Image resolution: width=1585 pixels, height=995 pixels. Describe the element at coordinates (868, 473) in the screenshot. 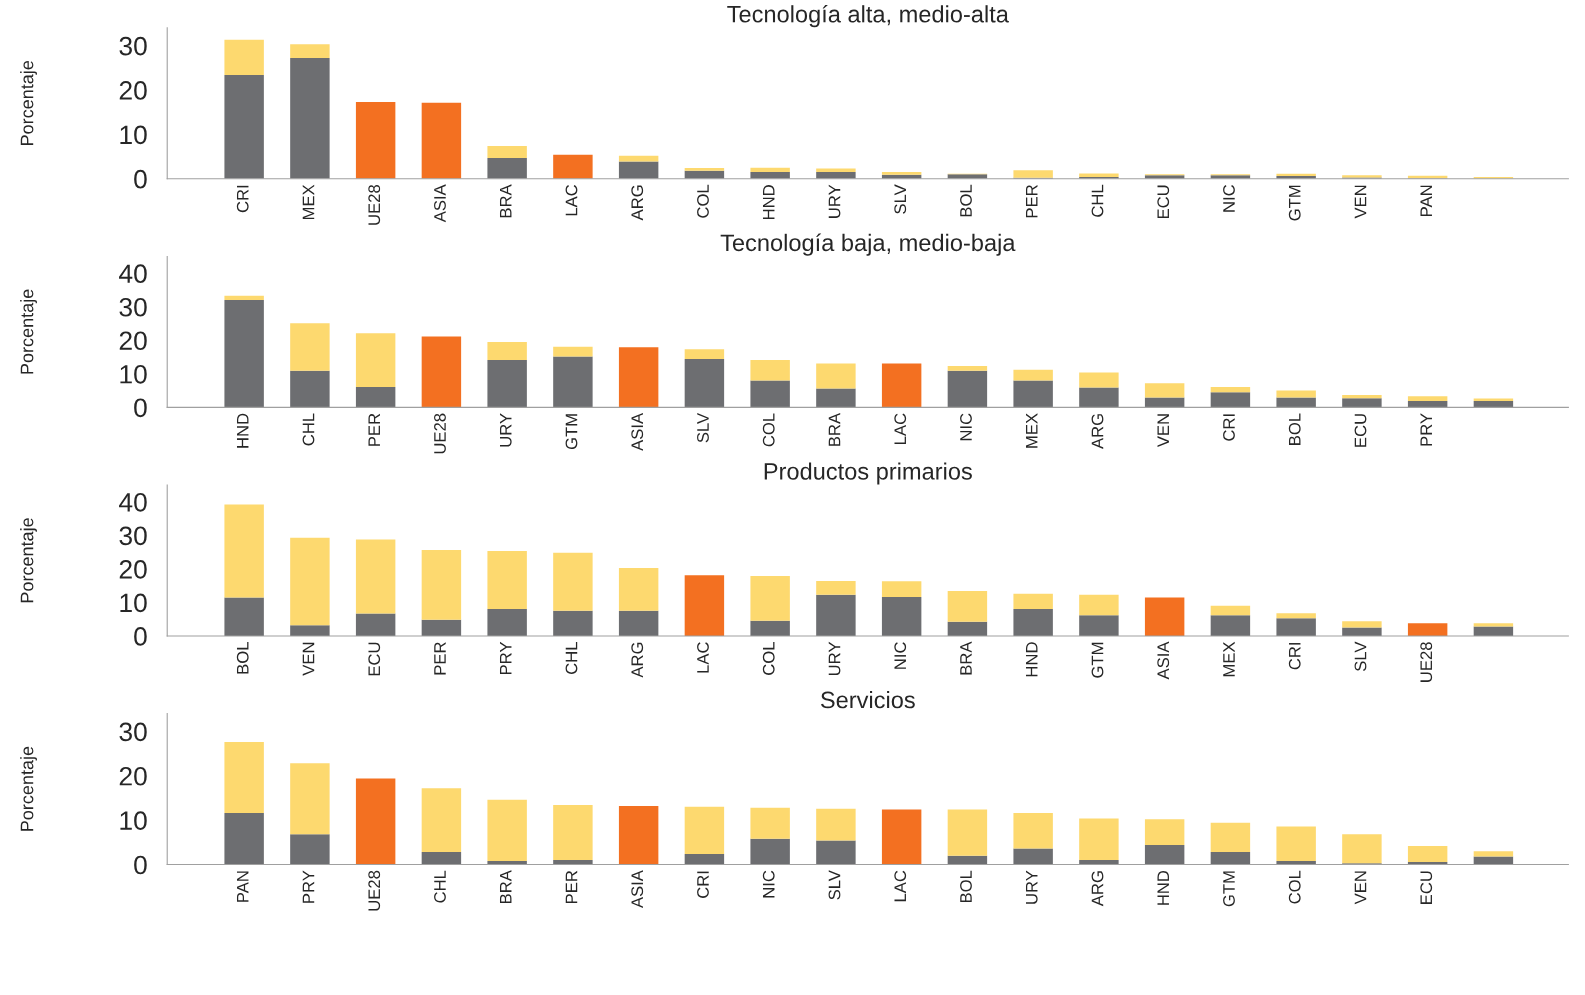

I see `chart-title: Productos primarios` at that location.